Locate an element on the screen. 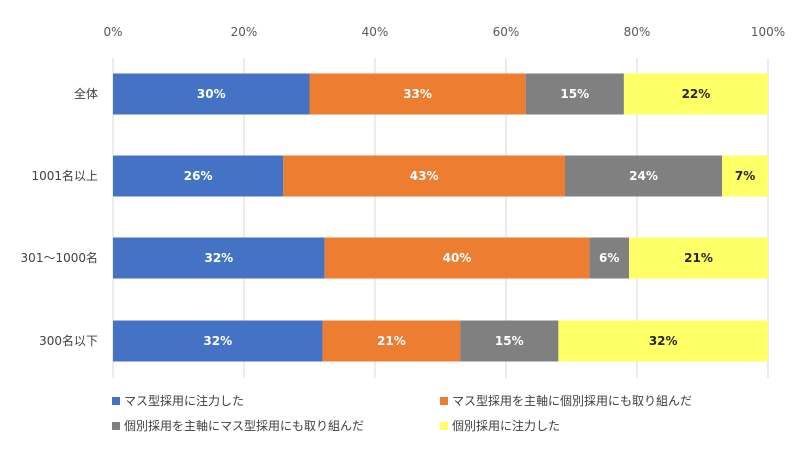 This screenshot has height=452, width=800. category-labels: 全体 1001名以上 301～1000名 300名以下 is located at coordinates (59, 217).